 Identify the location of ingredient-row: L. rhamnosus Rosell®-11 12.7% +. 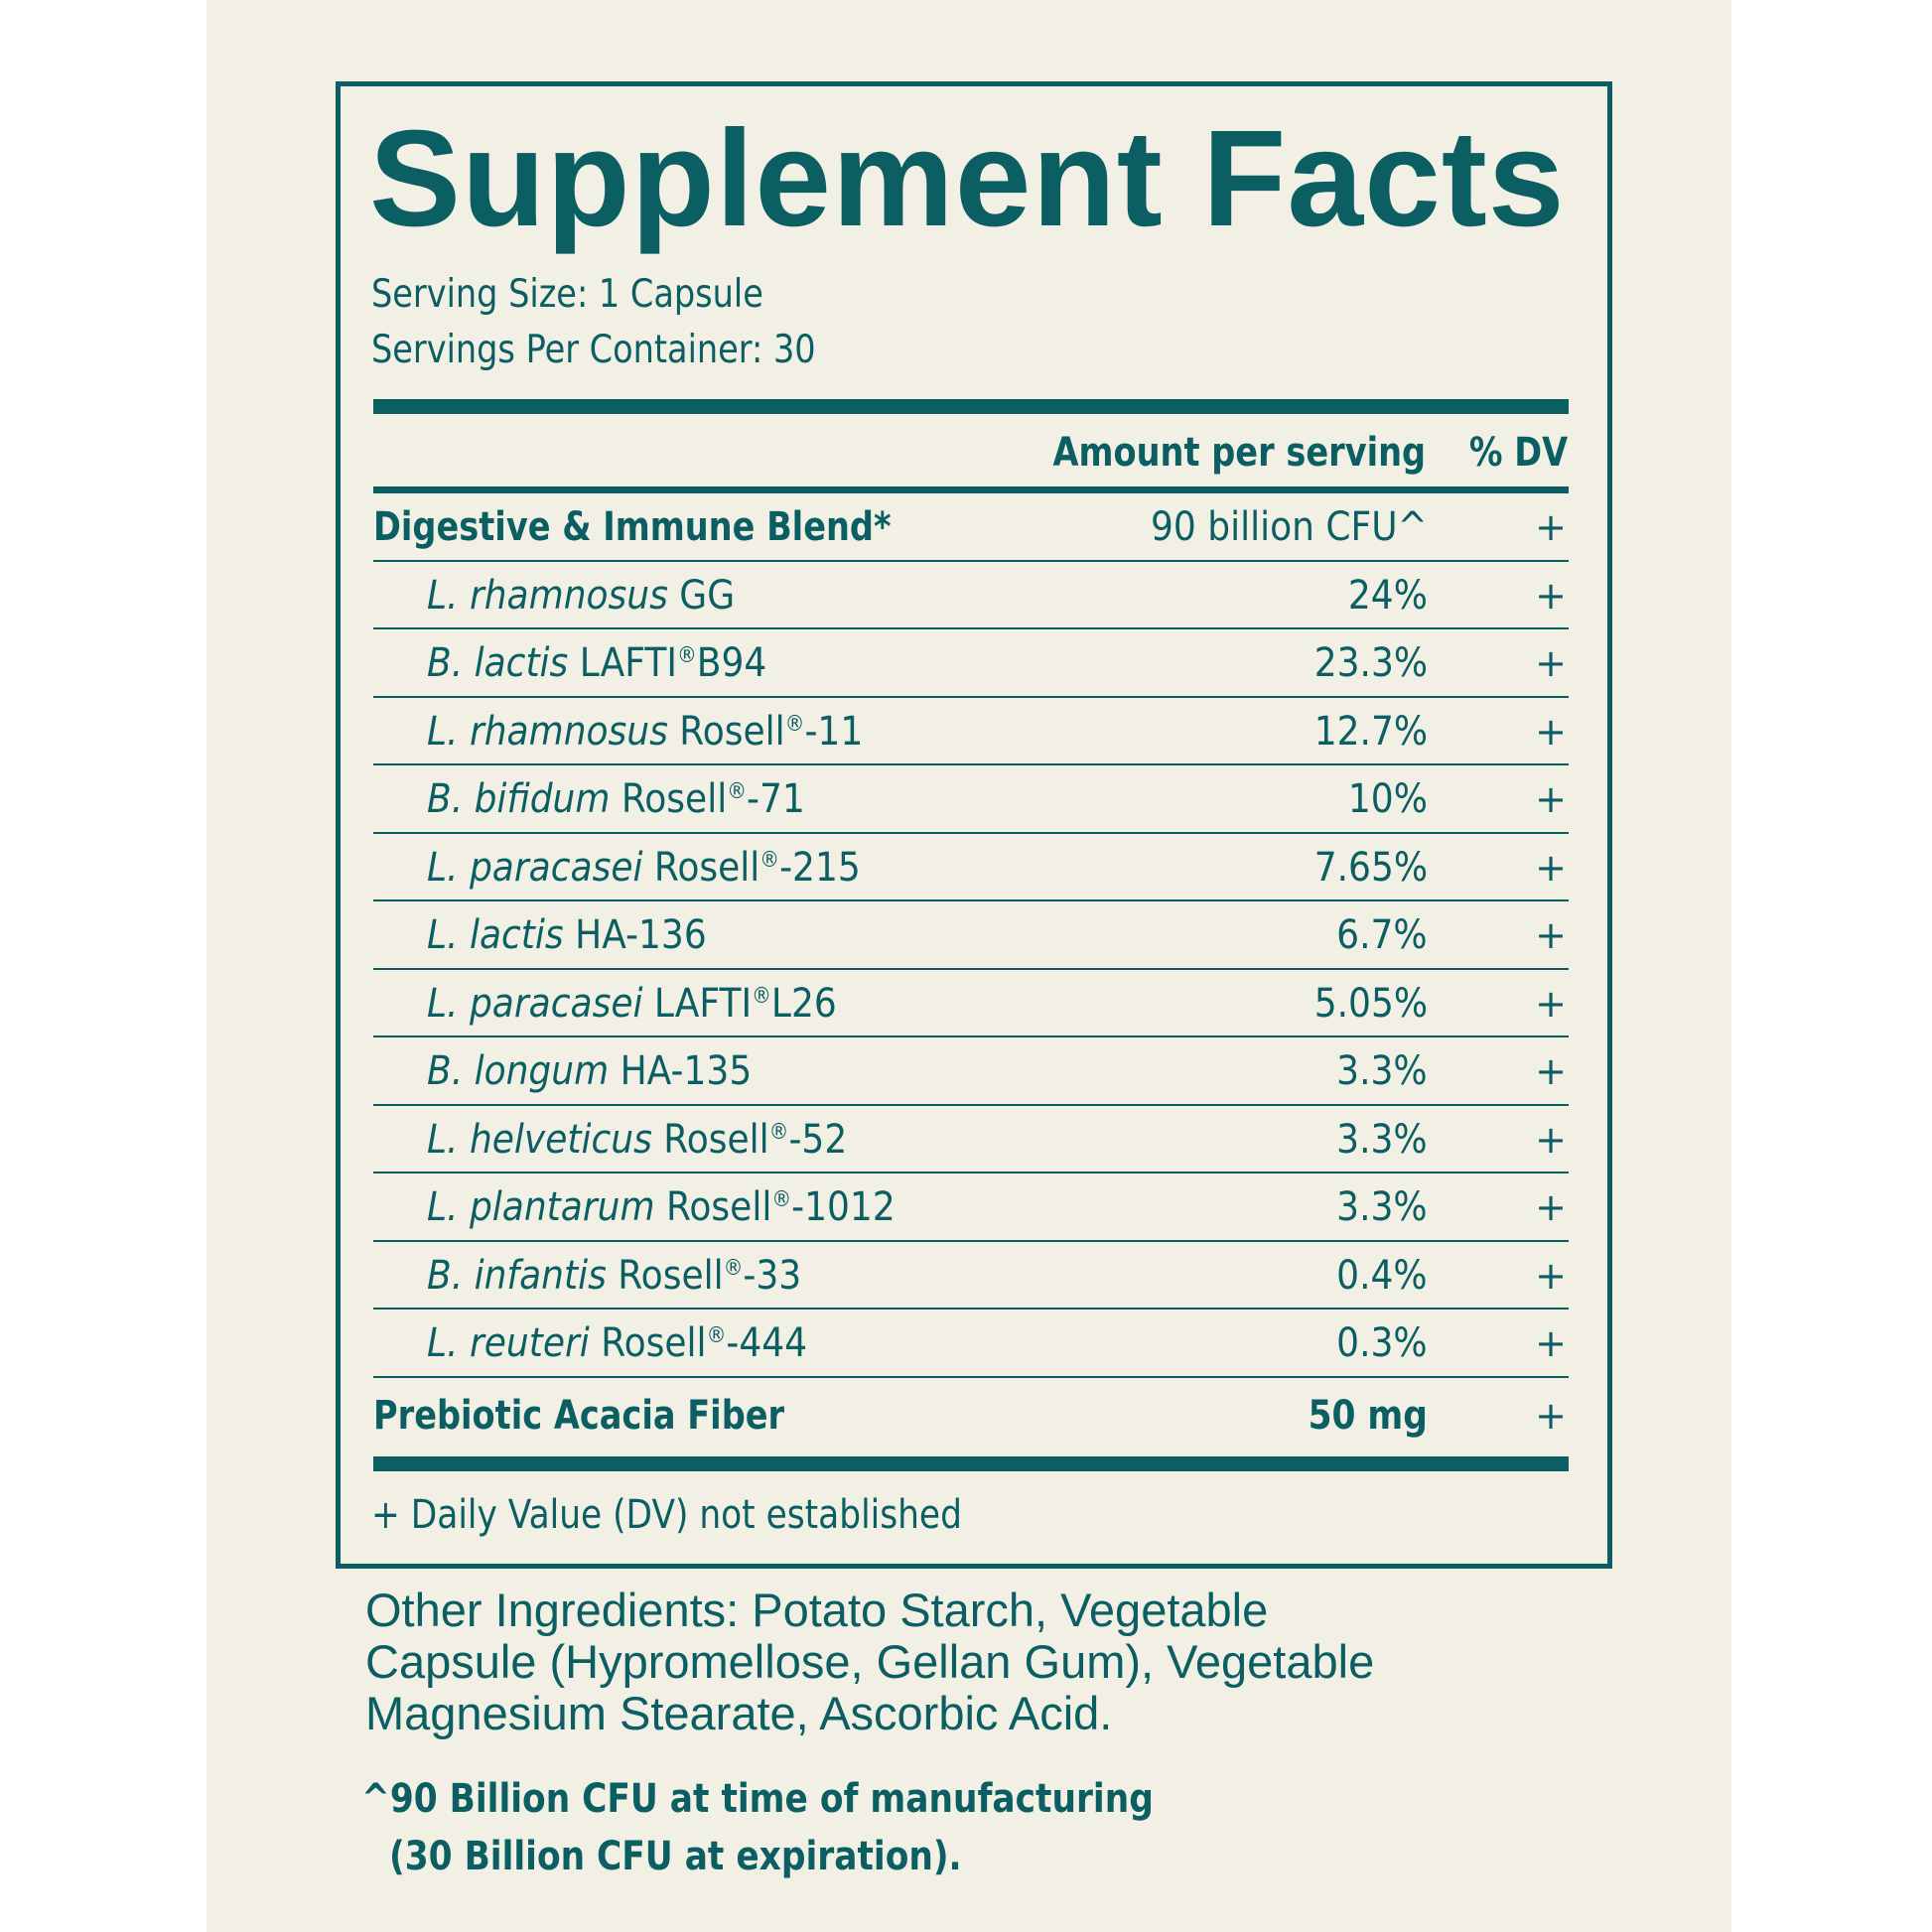
(971, 731).